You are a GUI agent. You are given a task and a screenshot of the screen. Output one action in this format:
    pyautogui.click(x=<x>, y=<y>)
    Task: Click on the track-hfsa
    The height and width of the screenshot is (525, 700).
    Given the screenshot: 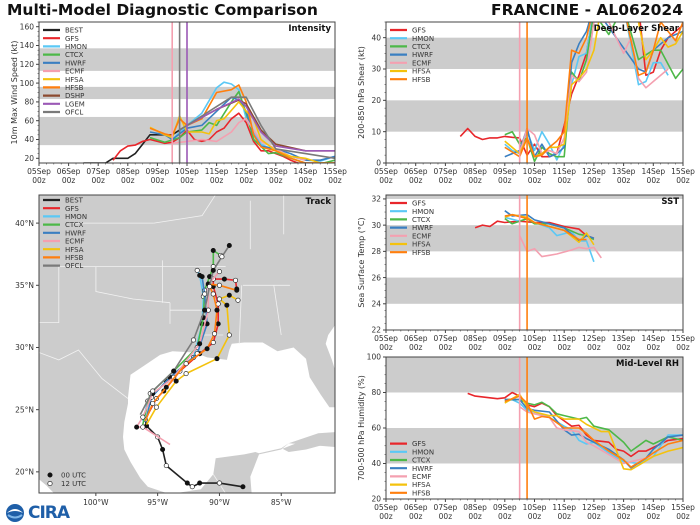 What is the action you would take?
    pyautogui.click(x=193, y=358)
    